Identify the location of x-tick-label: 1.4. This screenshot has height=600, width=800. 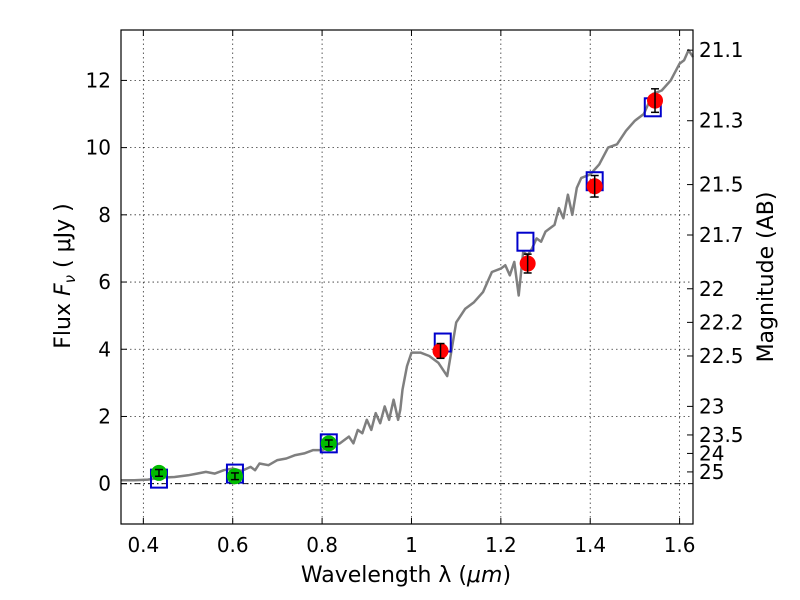
(590, 545).